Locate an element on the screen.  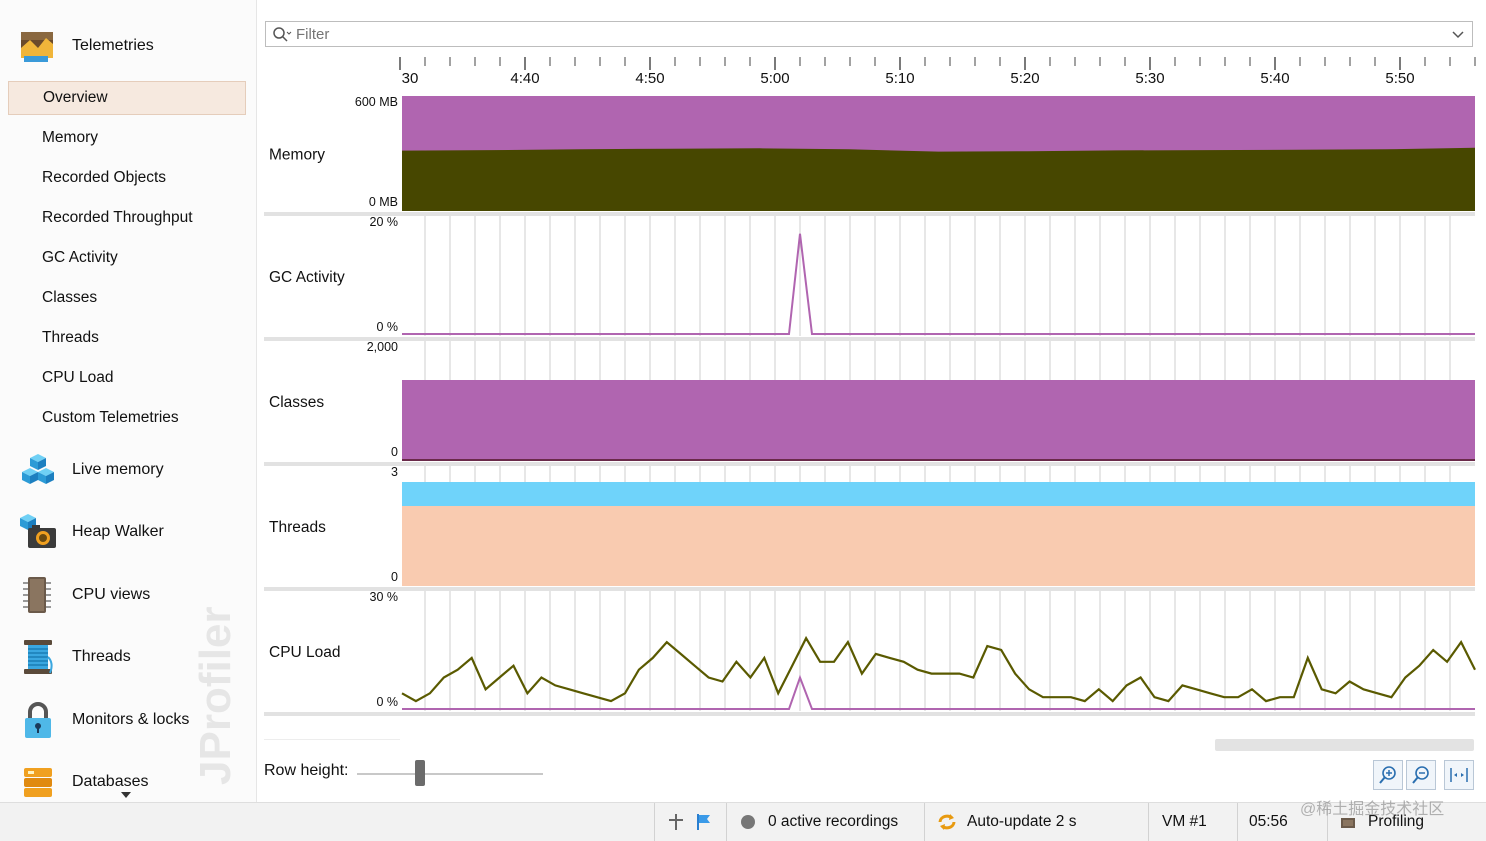
monitors-locks-section: Monitors & locks is located at coordinates (103, 720).